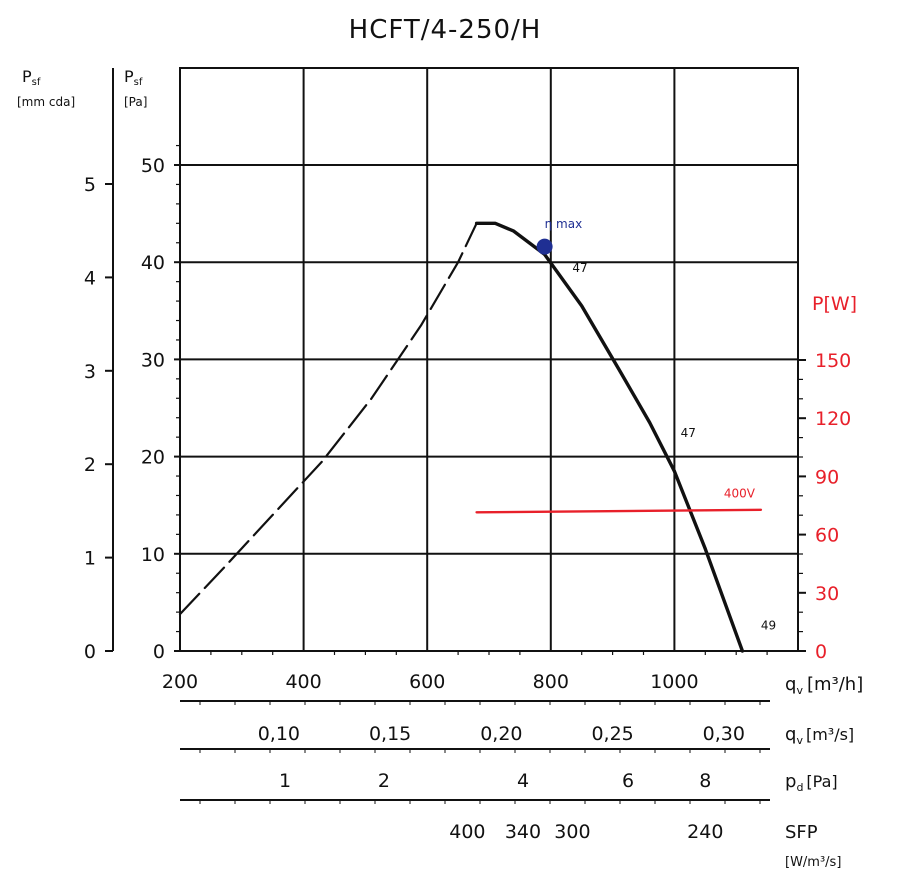  What do you see at coordinates (90, 559) in the screenshot?
I see `y-tick-mmcda-1: 1` at bounding box center [90, 559].